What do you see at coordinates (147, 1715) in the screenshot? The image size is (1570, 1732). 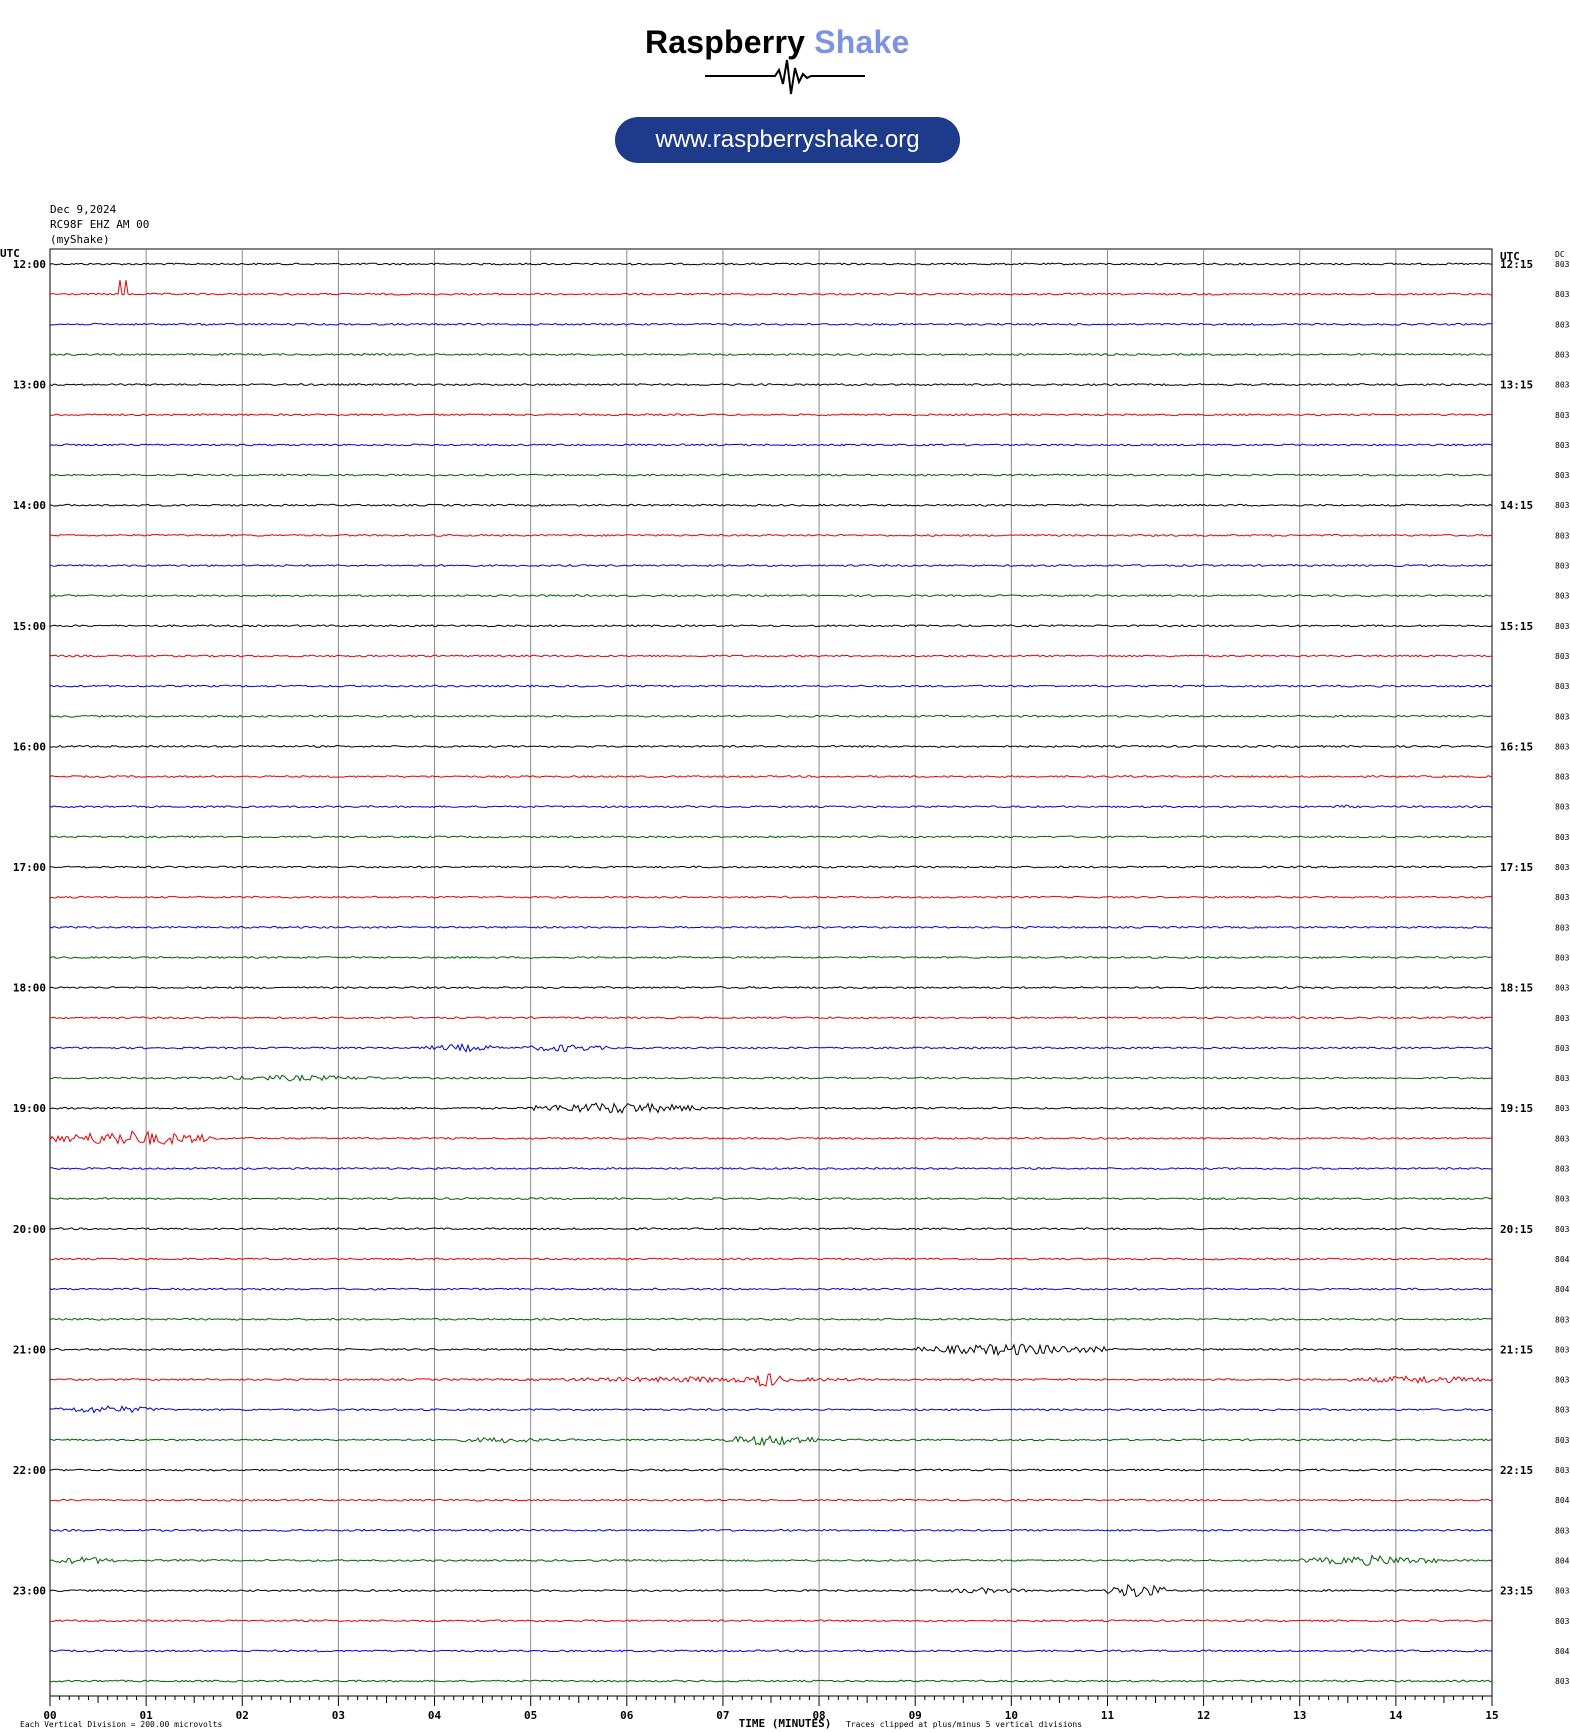 I see `x-tick-label: 01` at bounding box center [147, 1715].